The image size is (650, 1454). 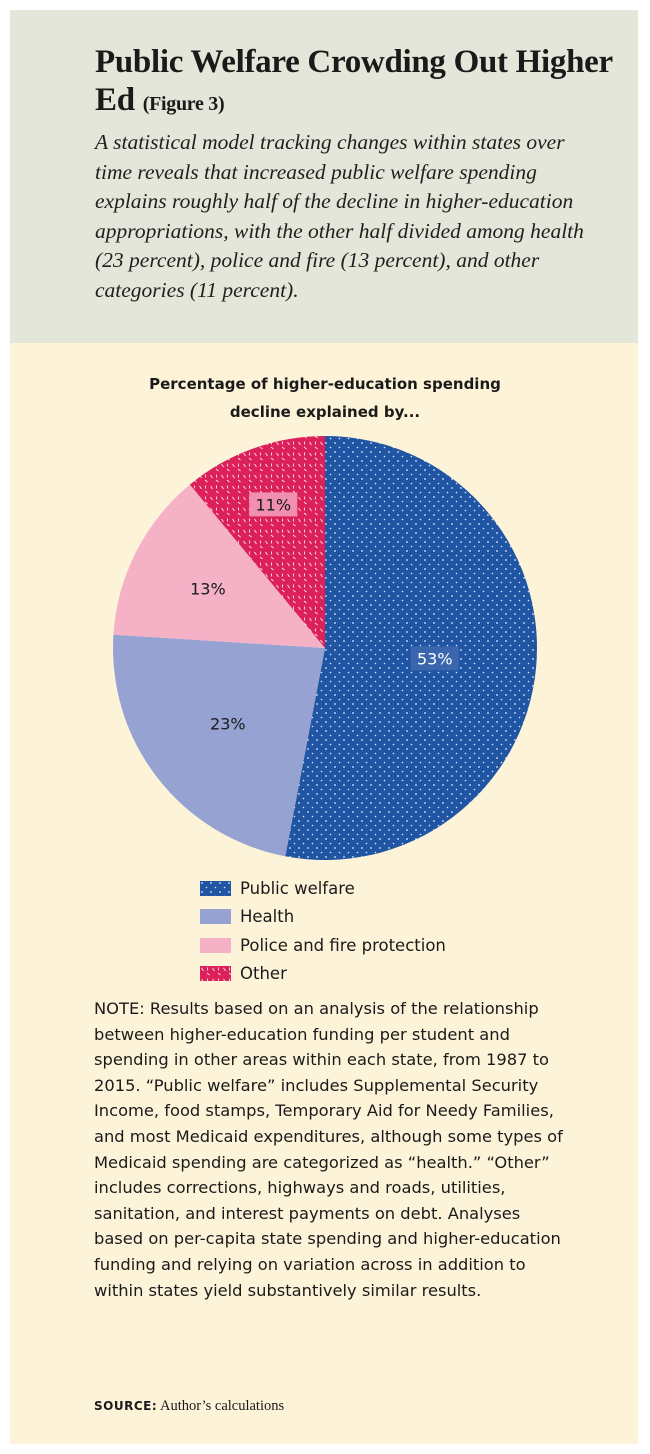 What do you see at coordinates (297, 888) in the screenshot?
I see `legend-label: Public welfare` at bounding box center [297, 888].